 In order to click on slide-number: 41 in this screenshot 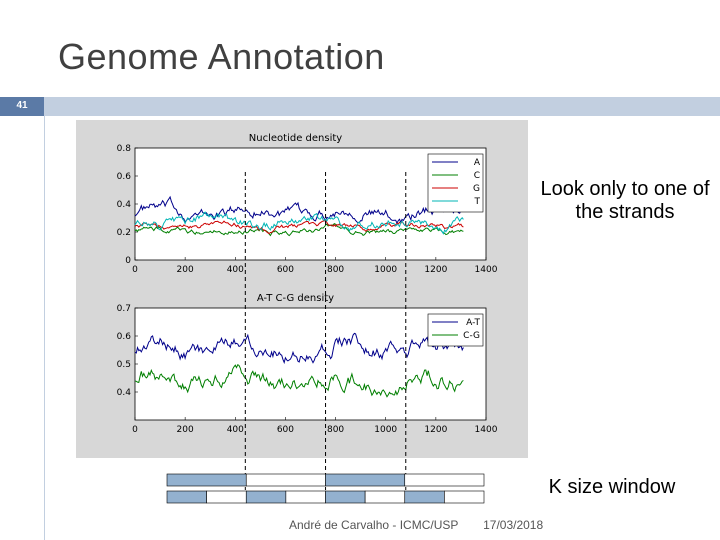, I will do `click(22, 105)`.